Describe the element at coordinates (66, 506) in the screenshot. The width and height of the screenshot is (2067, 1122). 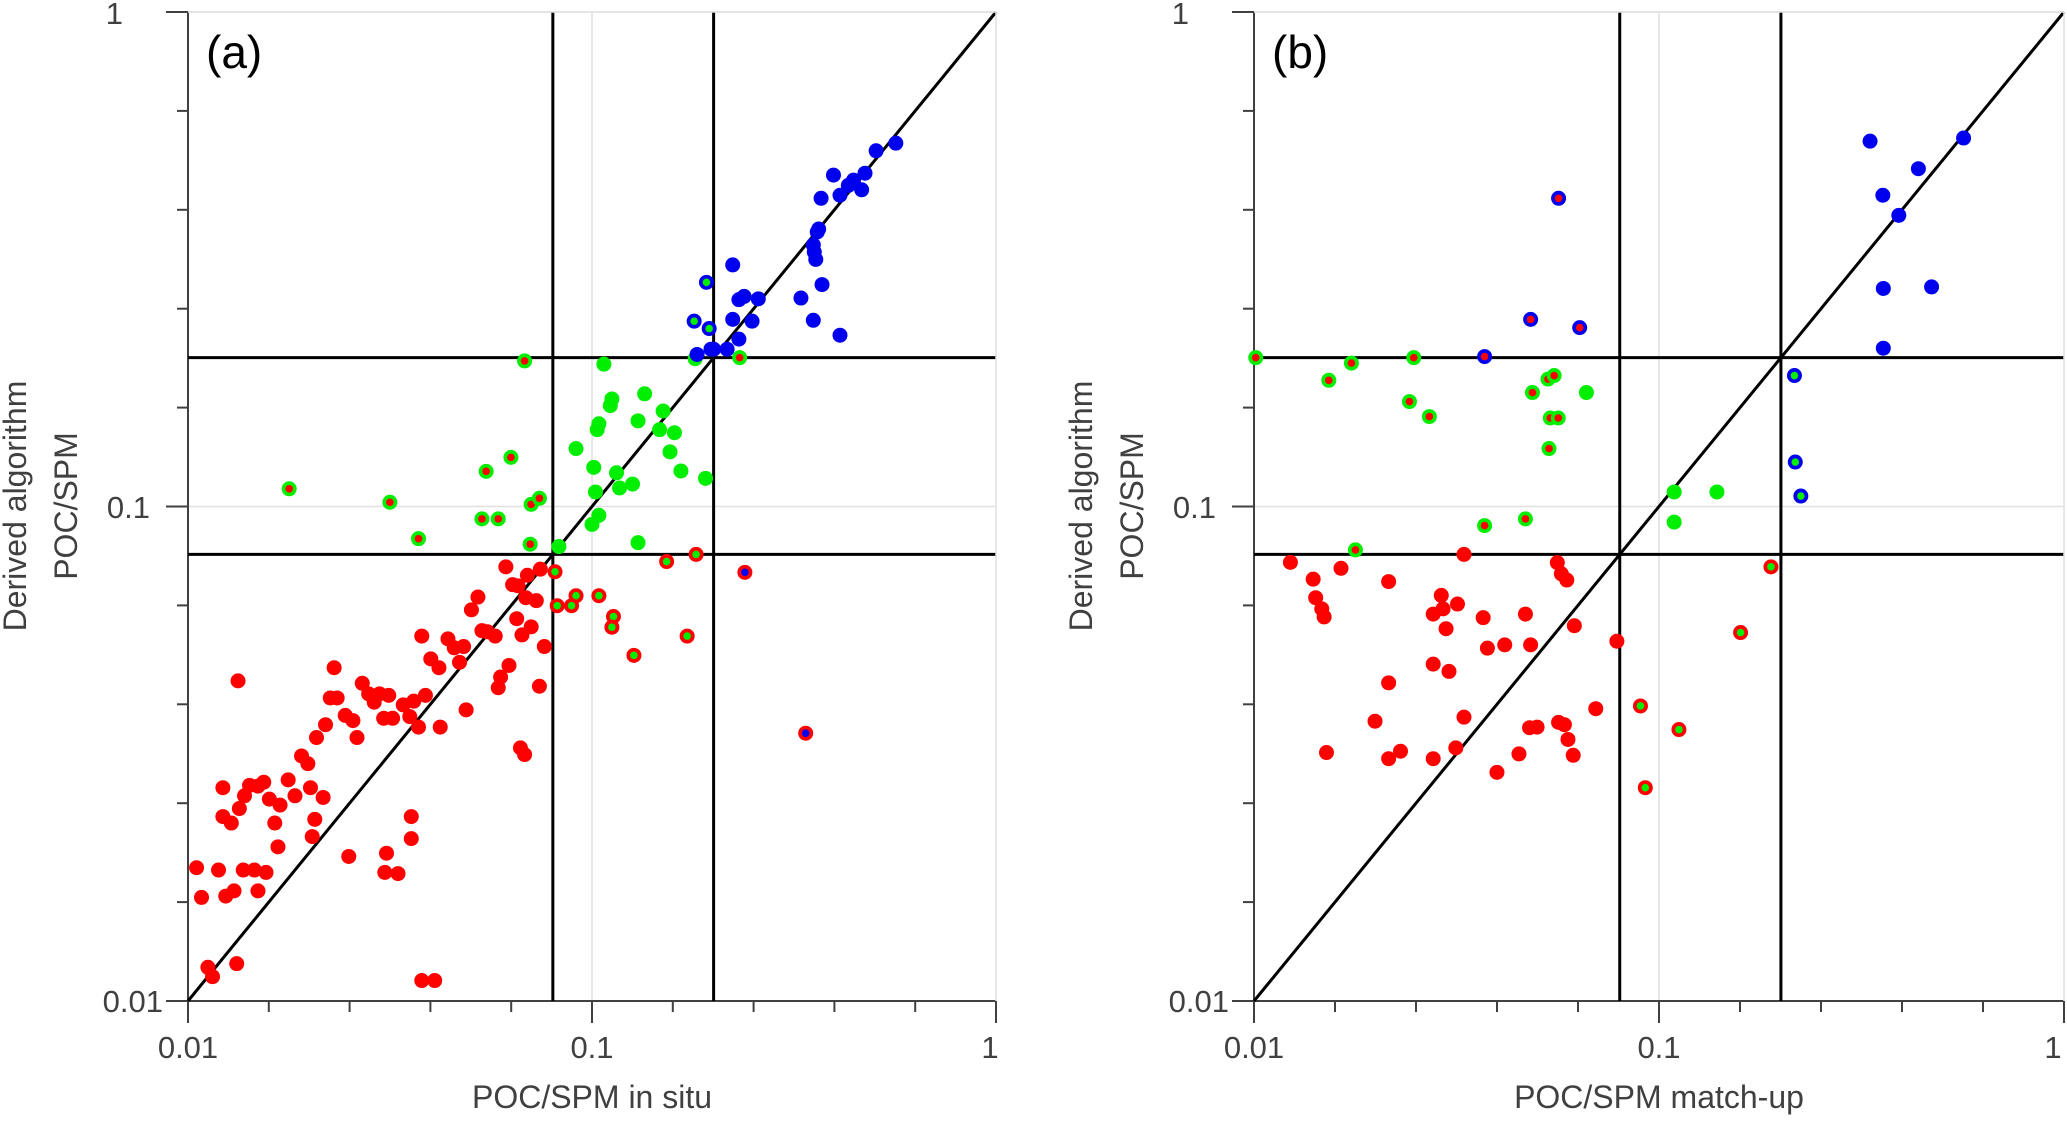
I see `panel-a-y-axis-label-line2: POC/SPM` at that location.